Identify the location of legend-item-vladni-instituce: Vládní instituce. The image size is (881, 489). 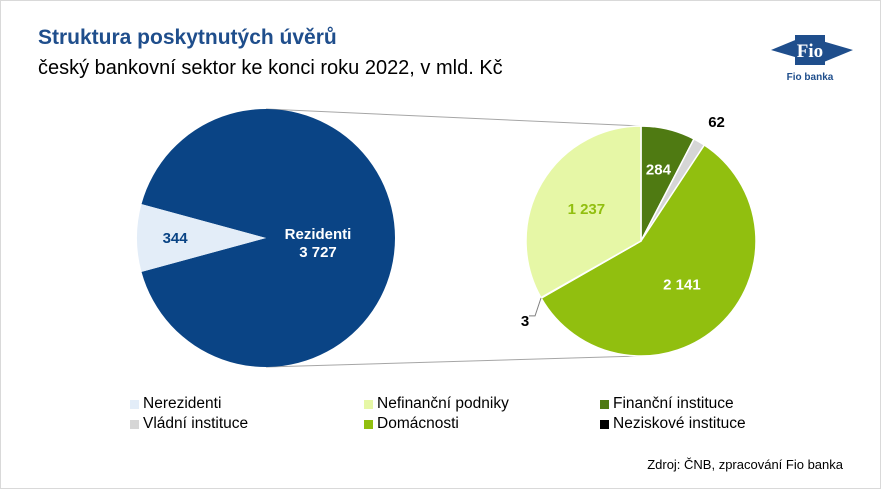
(189, 424).